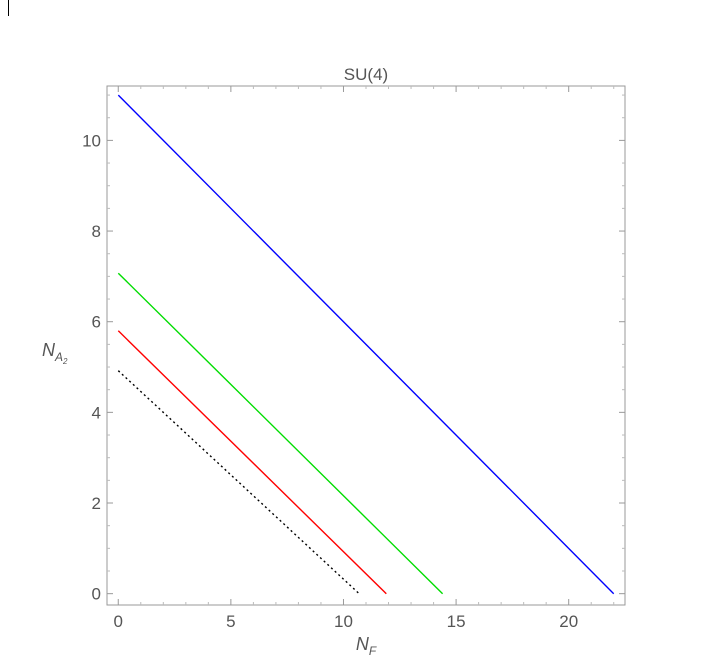  What do you see at coordinates (363, 644) in the screenshot?
I see `x-axis-label-main: N` at bounding box center [363, 644].